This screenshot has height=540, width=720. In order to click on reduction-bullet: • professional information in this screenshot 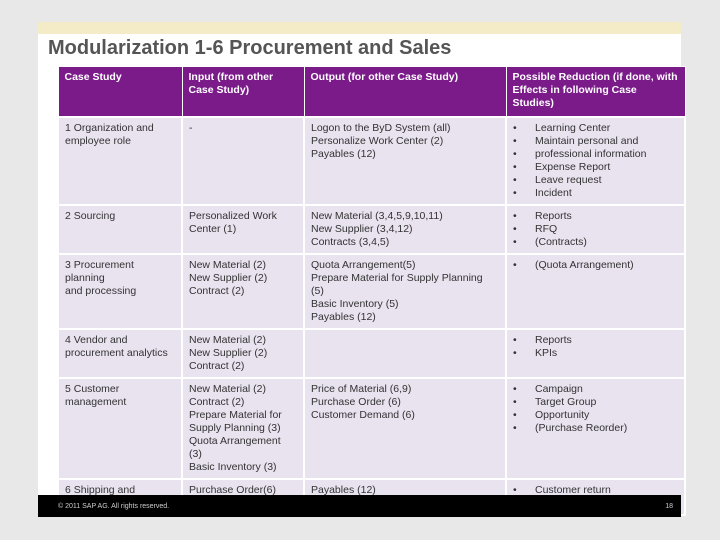, I will do `click(595, 154)`.